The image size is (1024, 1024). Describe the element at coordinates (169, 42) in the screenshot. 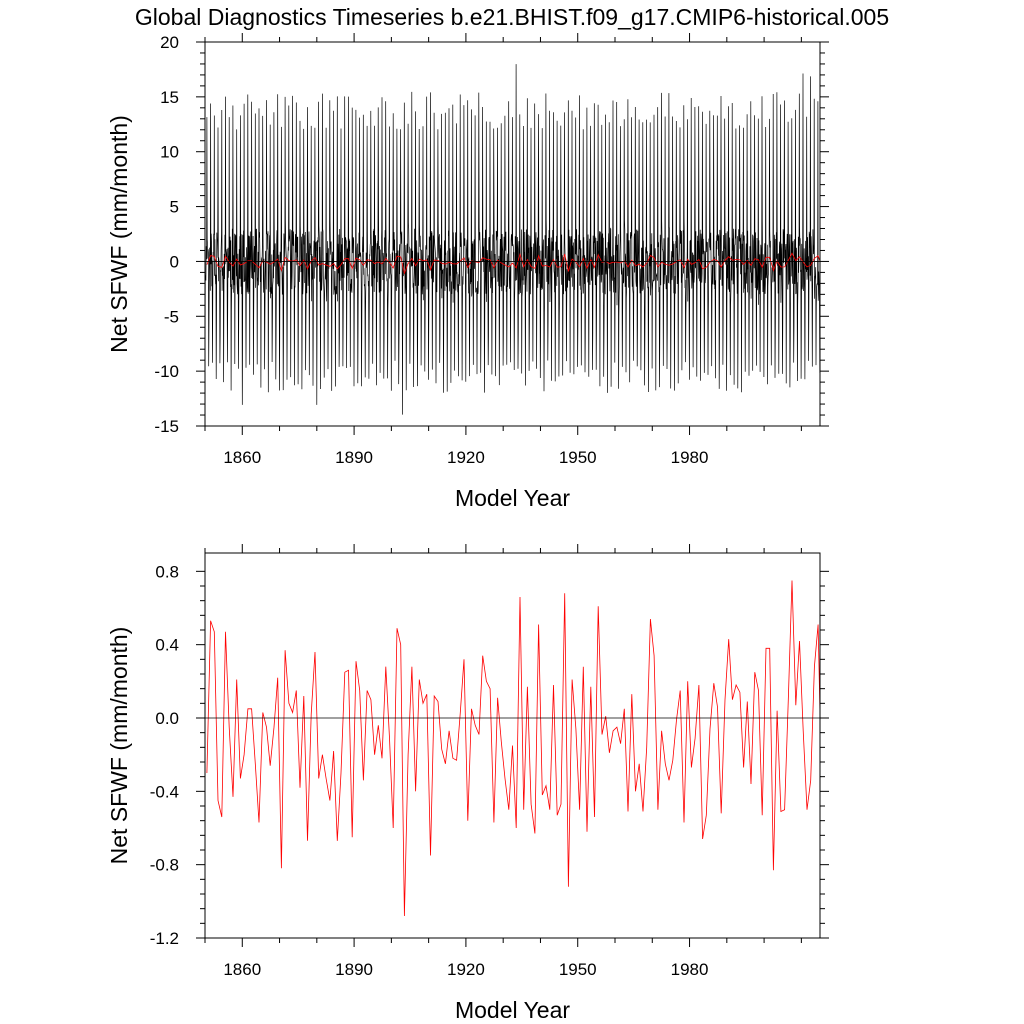

I see `y-tick-label: 20` at that location.